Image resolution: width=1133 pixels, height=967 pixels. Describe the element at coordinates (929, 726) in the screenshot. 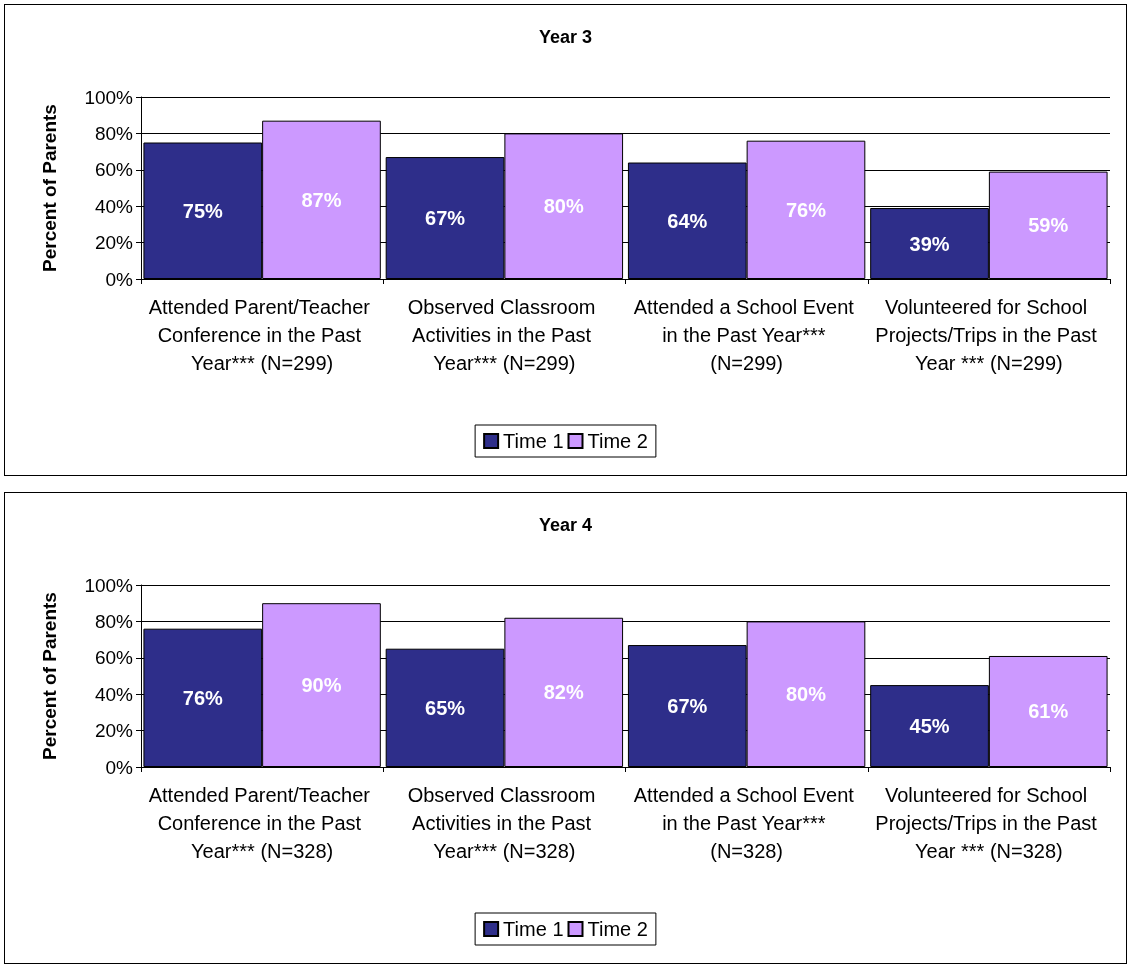

I see `data-label: 45%` at that location.